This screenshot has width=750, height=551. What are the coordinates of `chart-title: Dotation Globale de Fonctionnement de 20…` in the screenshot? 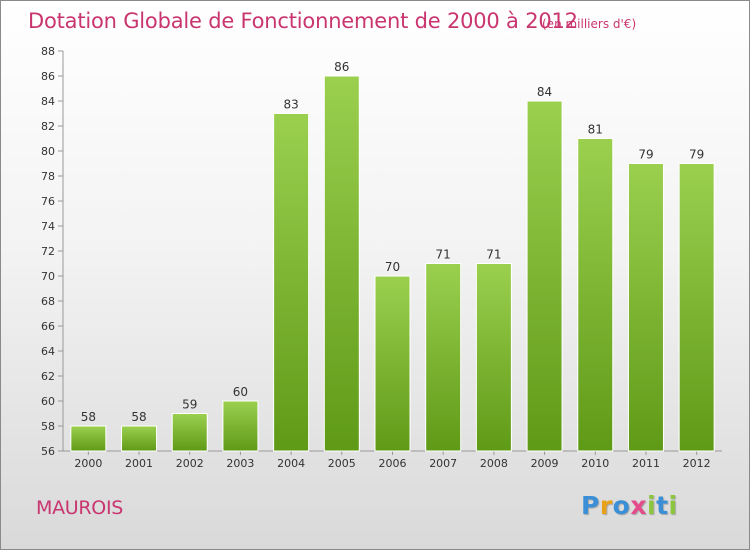 It's located at (303, 21).